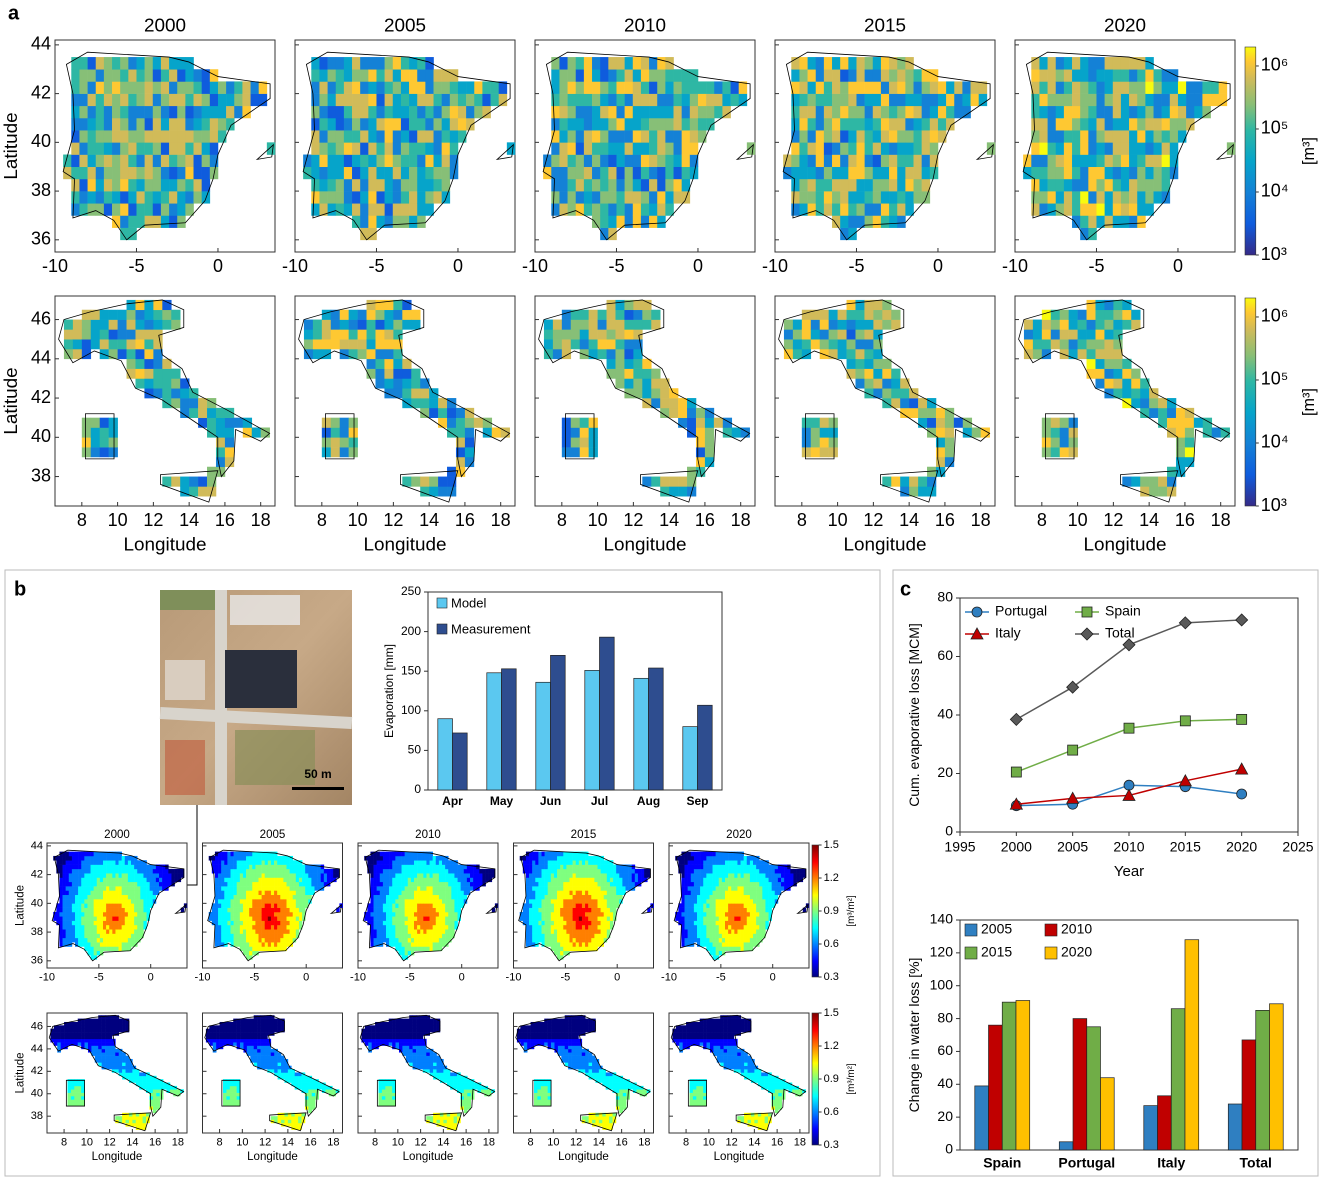 This screenshot has width=1322, height=1178. Describe the element at coordinates (838, 520) in the screenshot. I see `x-tick-label: 10` at that location.